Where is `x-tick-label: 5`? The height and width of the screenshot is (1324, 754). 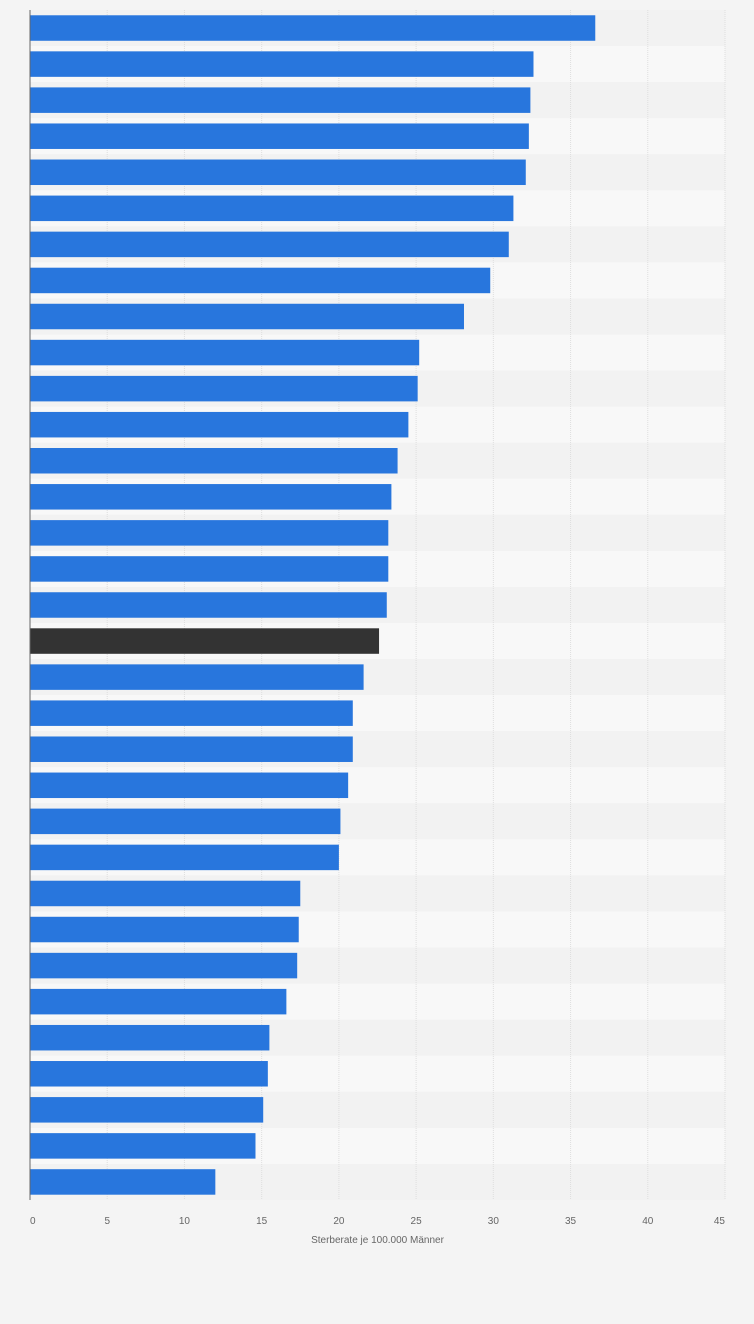 x-tick-label: 5 is located at coordinates (107, 1221).